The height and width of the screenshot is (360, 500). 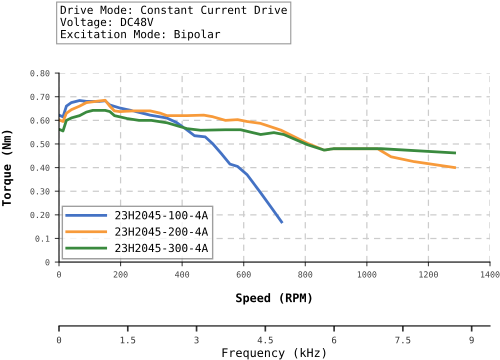 What do you see at coordinates (40, 167) in the screenshot?
I see `y-tick-label: 0.40` at bounding box center [40, 167].